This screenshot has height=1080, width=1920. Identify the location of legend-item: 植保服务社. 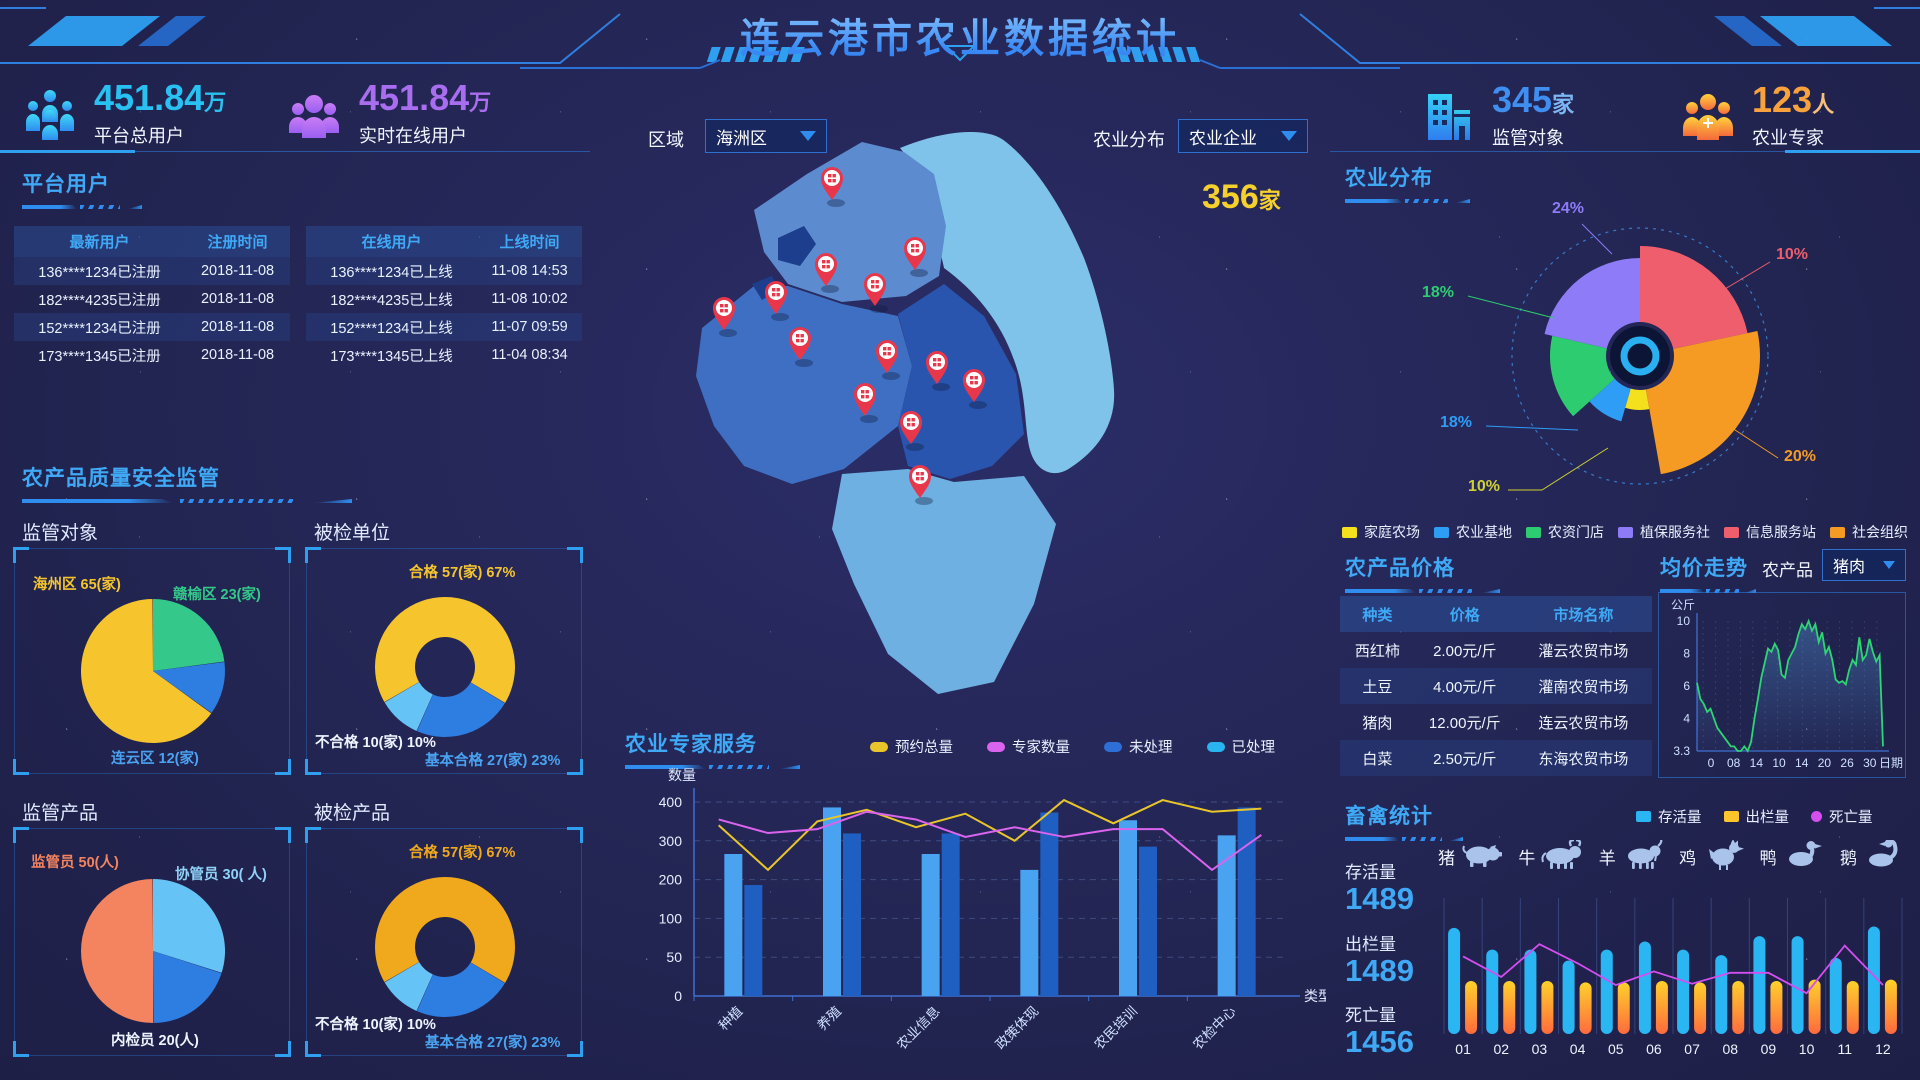
(1664, 532).